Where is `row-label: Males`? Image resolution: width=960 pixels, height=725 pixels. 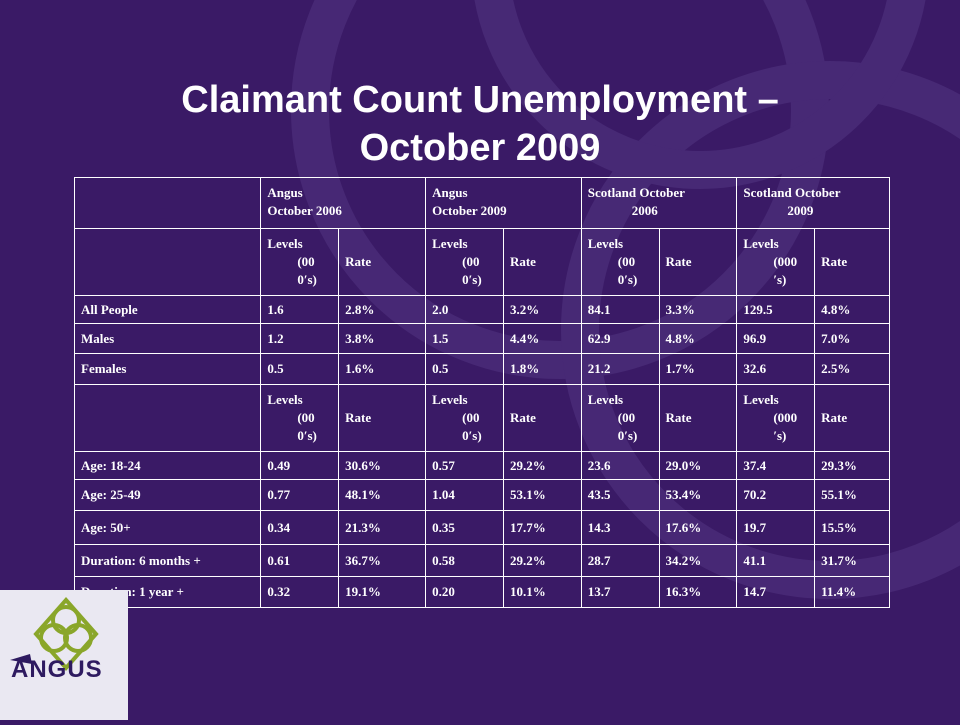 row-label: Males is located at coordinates (167, 338).